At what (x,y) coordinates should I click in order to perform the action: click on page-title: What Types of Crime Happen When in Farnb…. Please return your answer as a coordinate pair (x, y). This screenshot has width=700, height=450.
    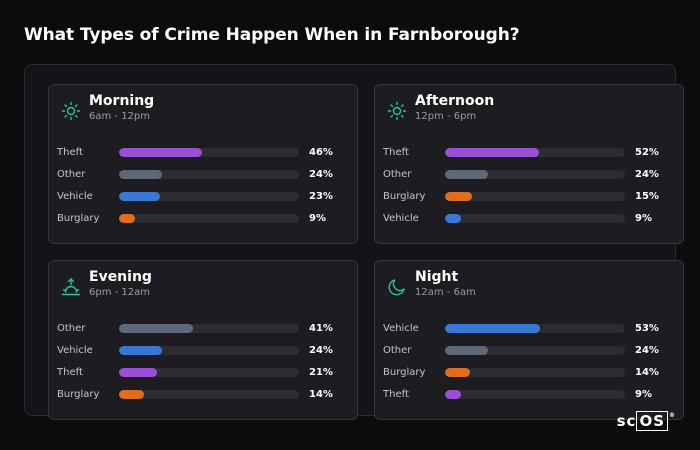
    Looking at the image, I should click on (272, 35).